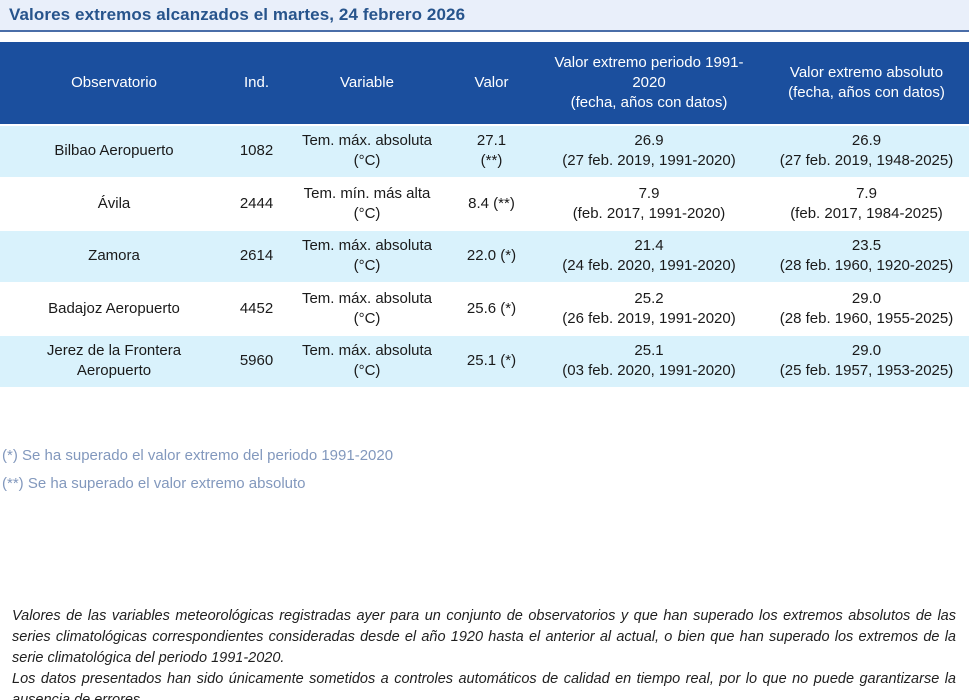  What do you see at coordinates (866, 204) in the screenshot?
I see `cell-extremo-absoluto: 7.9 (feb. 2017, 1984-2025)` at bounding box center [866, 204].